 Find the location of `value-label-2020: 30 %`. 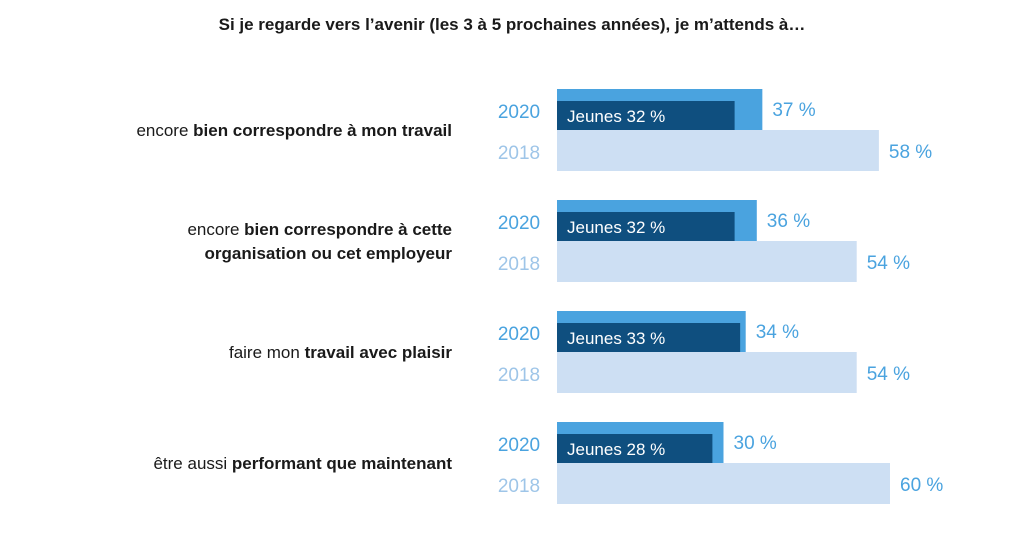

value-label-2020: 30 % is located at coordinates (755, 443).